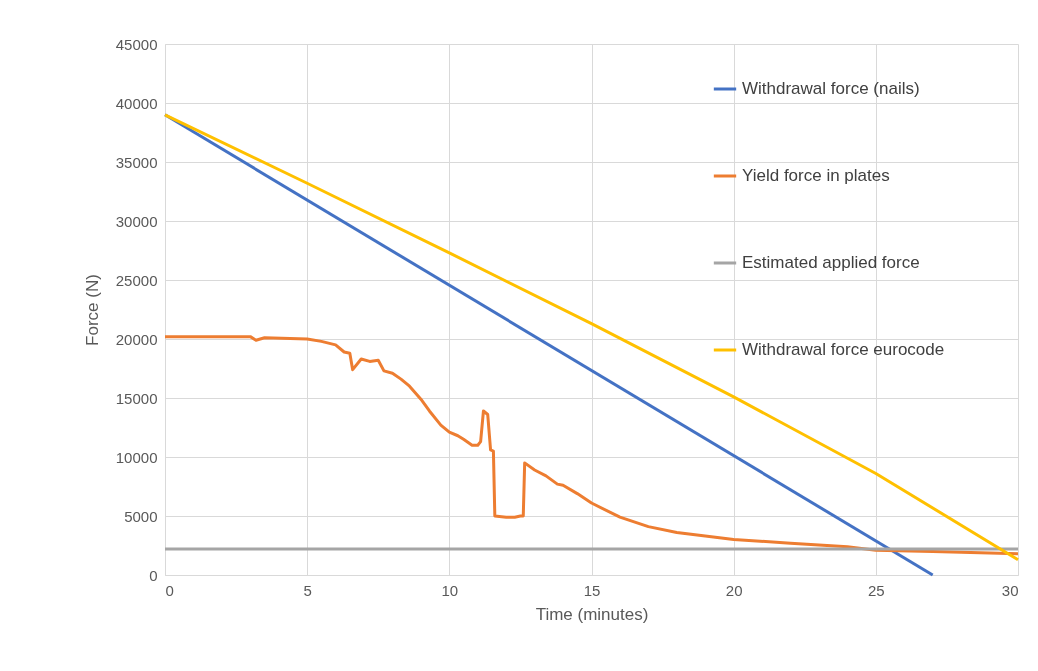  Describe the element at coordinates (141, 516) in the screenshot. I see `y-tick-label: 5000` at that location.